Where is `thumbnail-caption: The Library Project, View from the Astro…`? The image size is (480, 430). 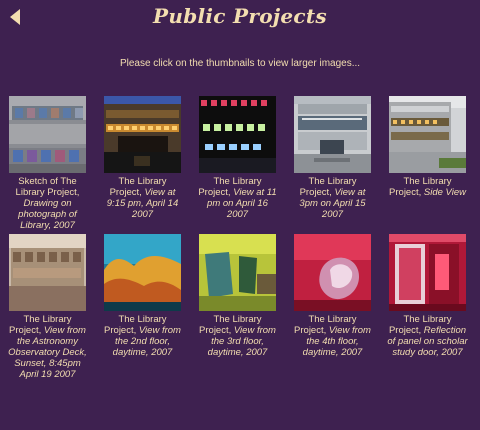 thumbnail-caption: The Library Project, View from the Astro… is located at coordinates (47, 347).